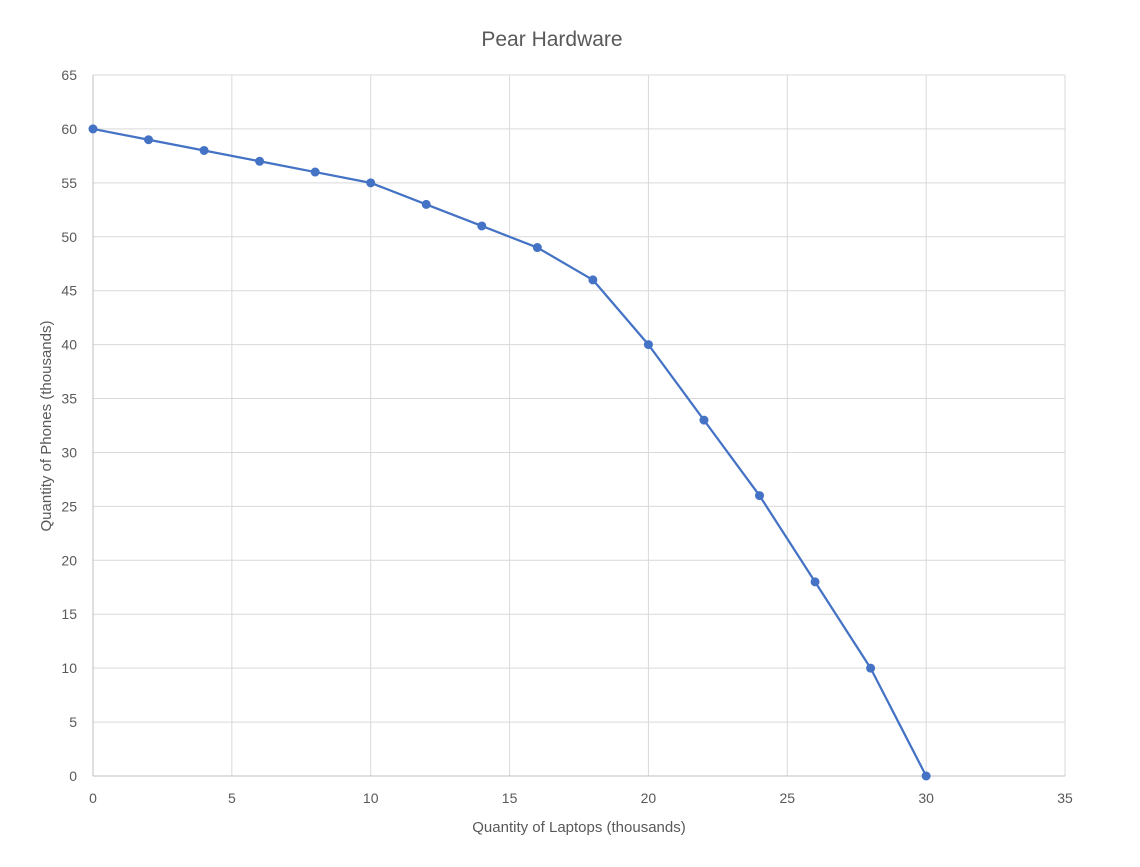  Describe the element at coordinates (69, 237) in the screenshot. I see `y-tick-label: 50` at that location.